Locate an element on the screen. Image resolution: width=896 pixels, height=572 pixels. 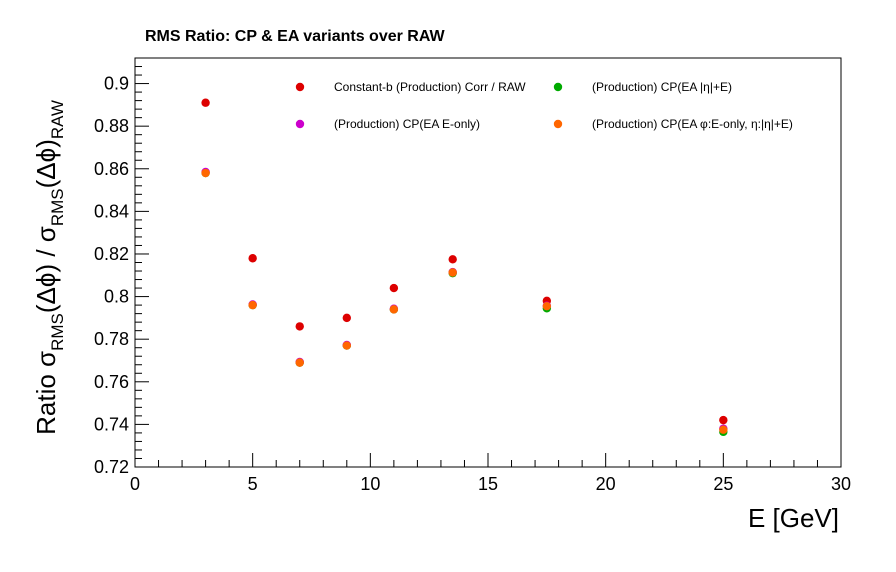
y-tick-label: 0.8 is located at coordinates (116, 297).